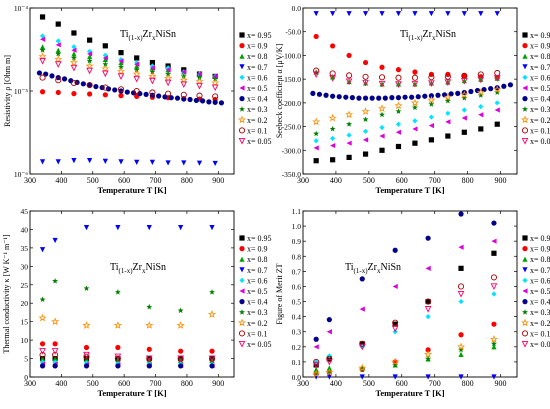  What do you see at coordinates (21, 174) in the screenshot?
I see `y-tick-label: 10⁻⁶` at bounding box center [21, 174].